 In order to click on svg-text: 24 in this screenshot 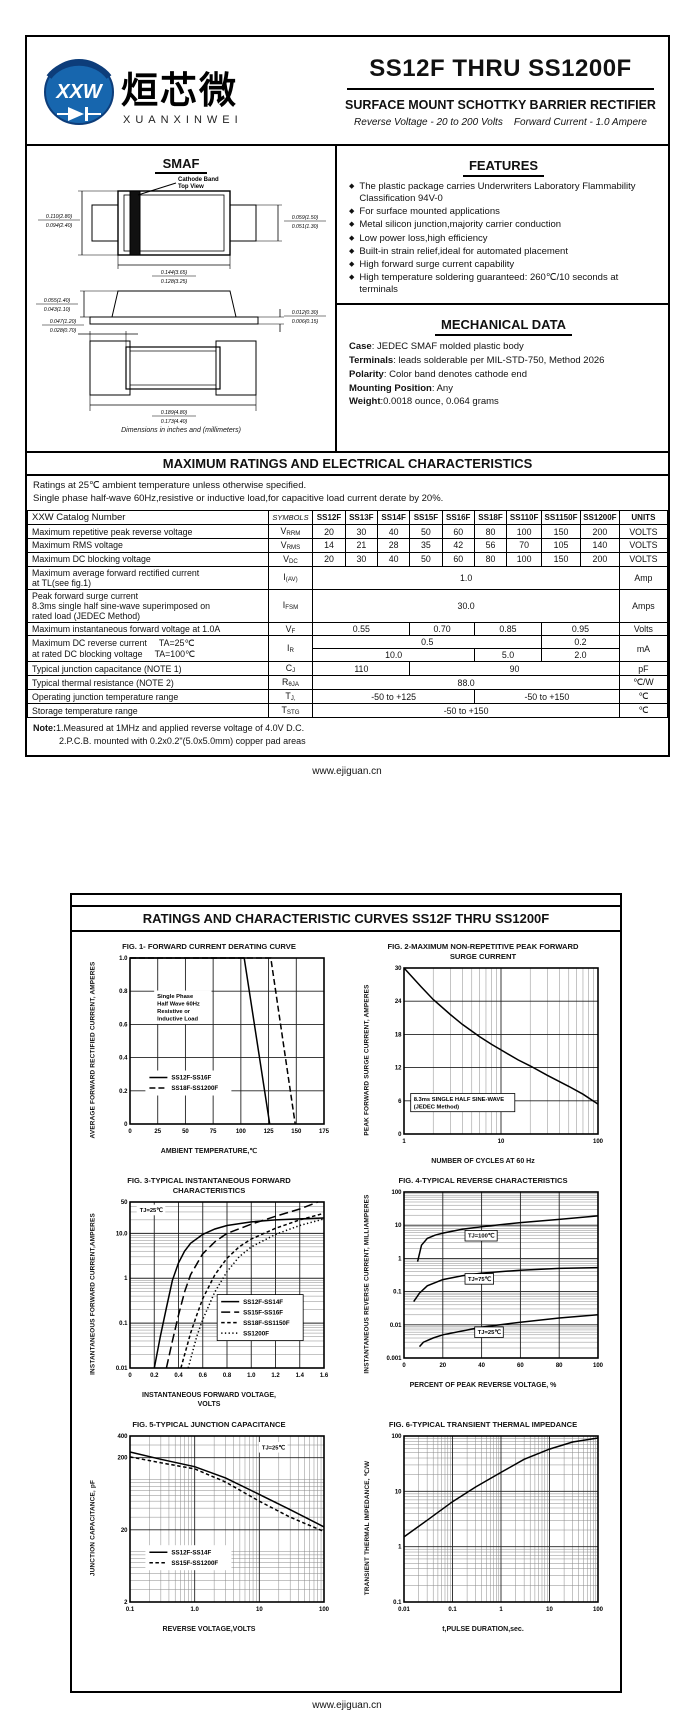, I will do `click(397, 1002)`.